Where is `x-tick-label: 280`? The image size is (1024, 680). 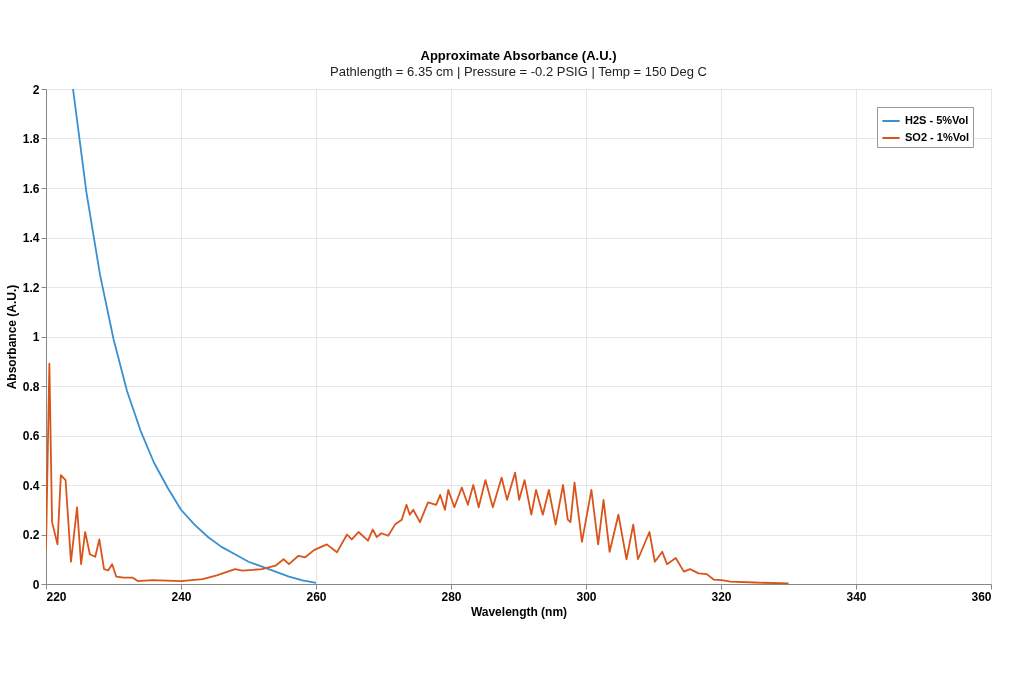 x-tick-label: 280 is located at coordinates (451, 596).